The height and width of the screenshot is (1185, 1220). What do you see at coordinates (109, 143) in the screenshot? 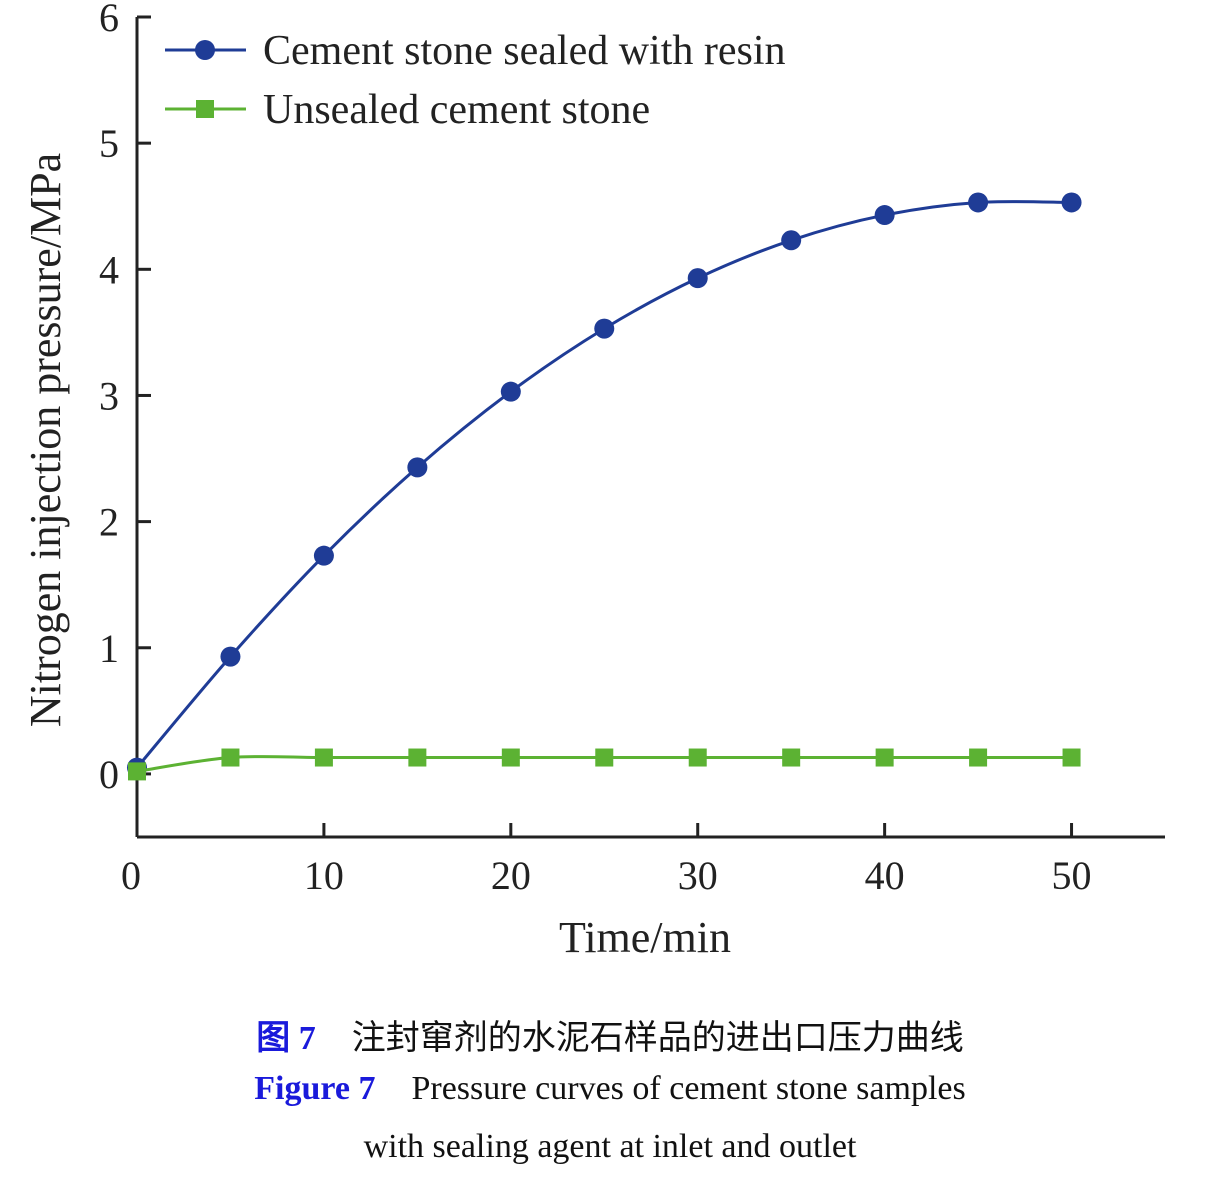
I see `y-tick-label: 5` at bounding box center [109, 143].